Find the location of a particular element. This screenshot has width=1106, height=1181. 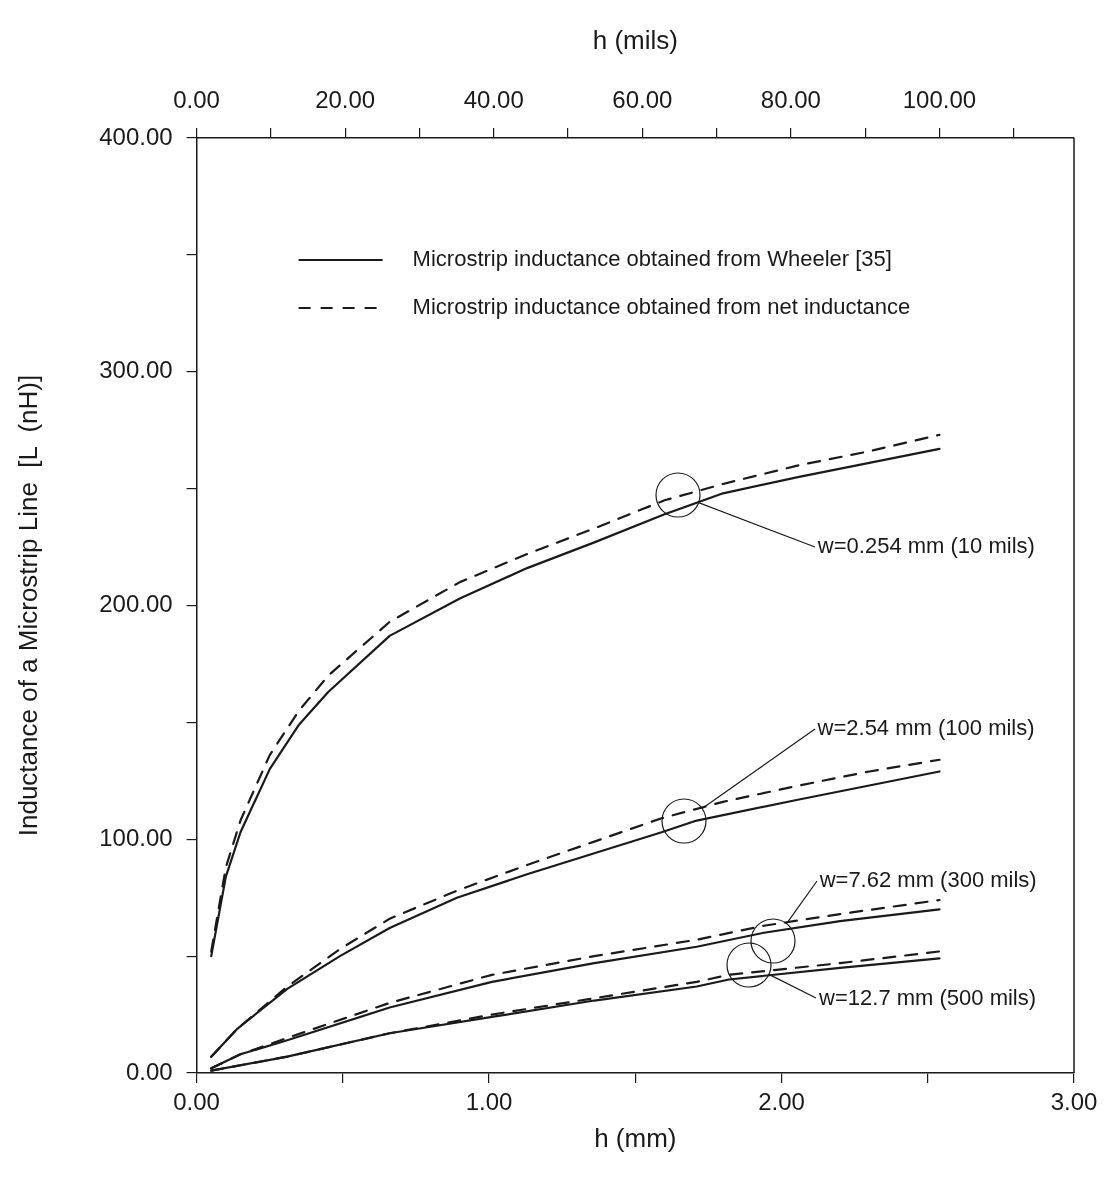

x-tick-label: 1.00 is located at coordinates (489, 1102).